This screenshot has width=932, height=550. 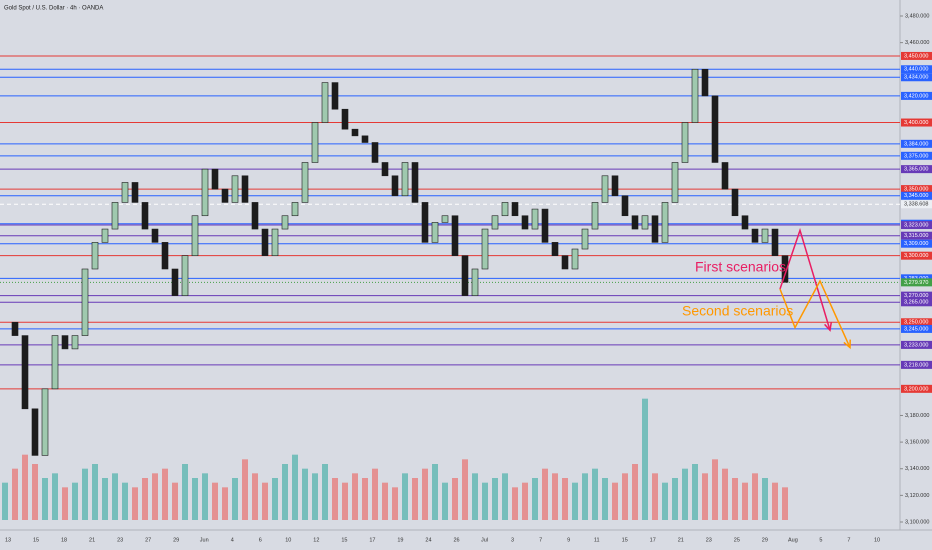 I want to click on level-label: 3,265.000, so click(x=916, y=303).